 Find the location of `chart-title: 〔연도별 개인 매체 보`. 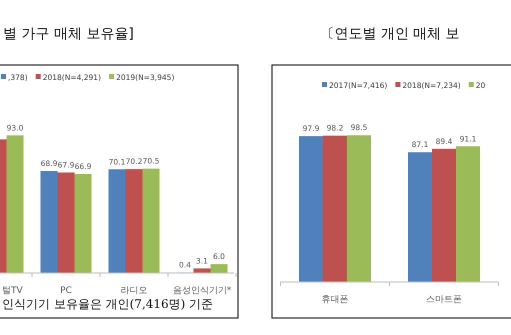

chart-title: 〔연도별 개인 매체 보 is located at coordinates (390, 34).